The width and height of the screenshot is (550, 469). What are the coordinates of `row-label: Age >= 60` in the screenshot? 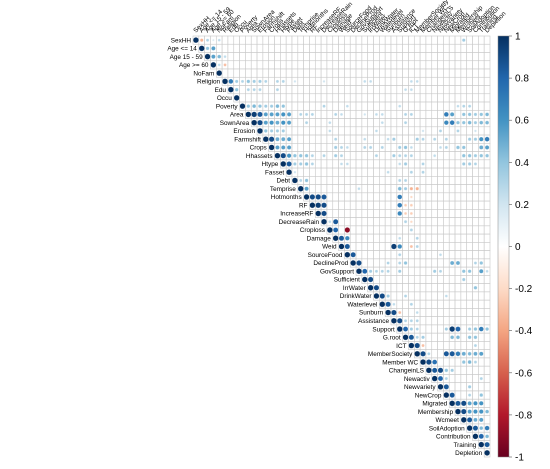 It's located at (194, 65).